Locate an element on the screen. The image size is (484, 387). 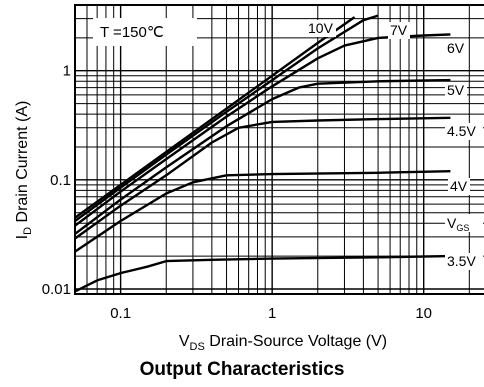
legend-title-symbol: V is located at coordinates (452, 223).